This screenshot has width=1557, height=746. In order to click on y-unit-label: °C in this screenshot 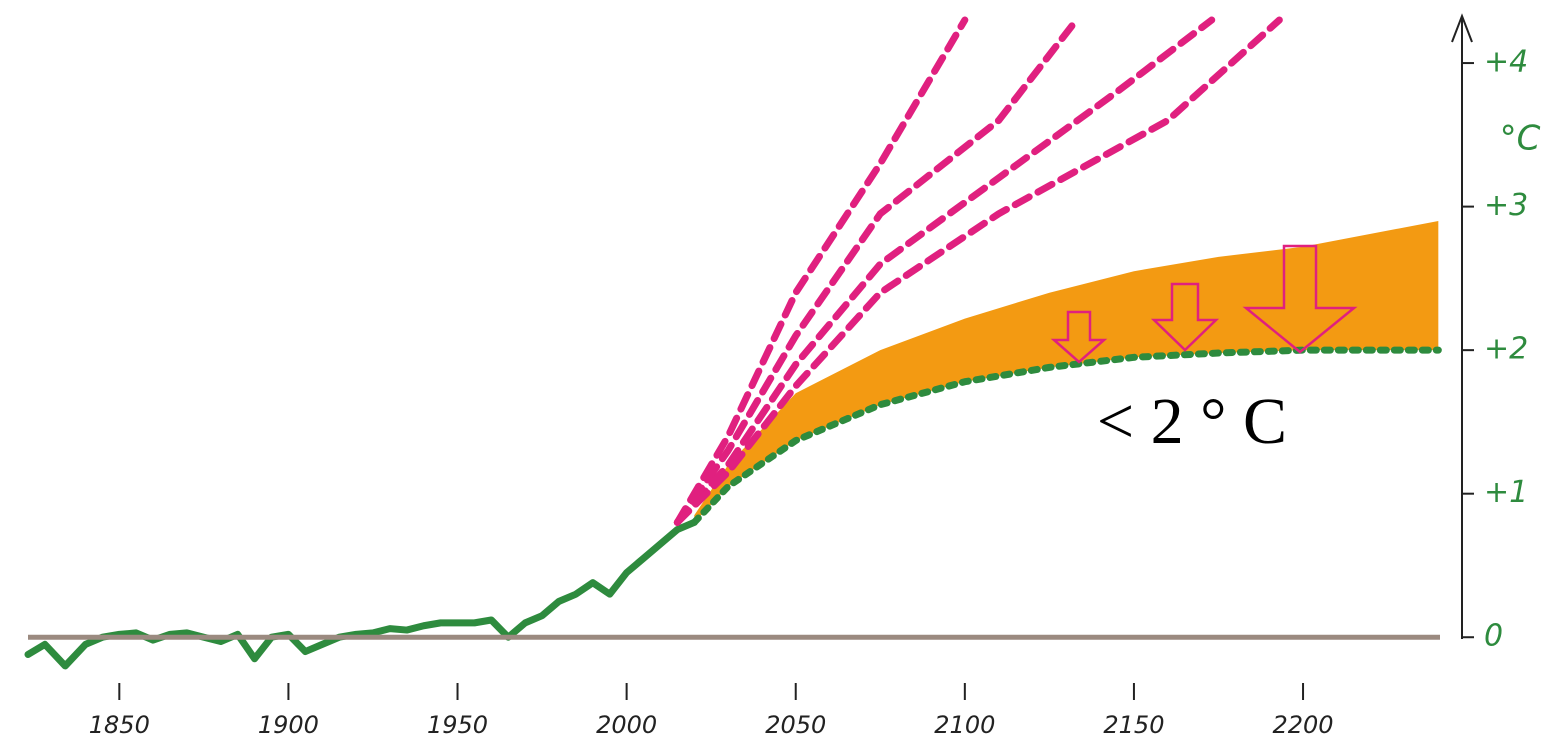, I will do `click(1520, 139)`.